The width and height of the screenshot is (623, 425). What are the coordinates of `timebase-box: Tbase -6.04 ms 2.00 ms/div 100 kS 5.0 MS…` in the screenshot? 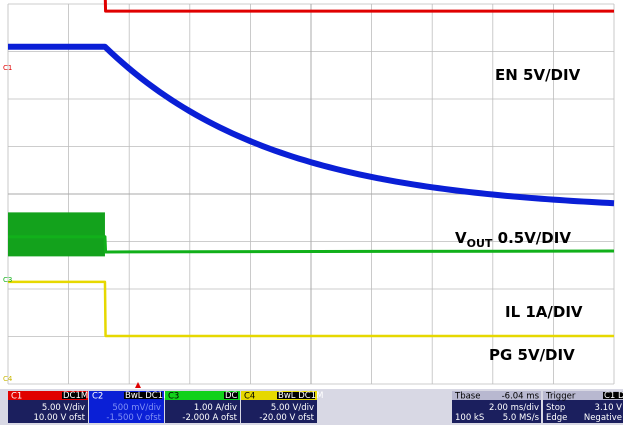 It's located at (496, 407).